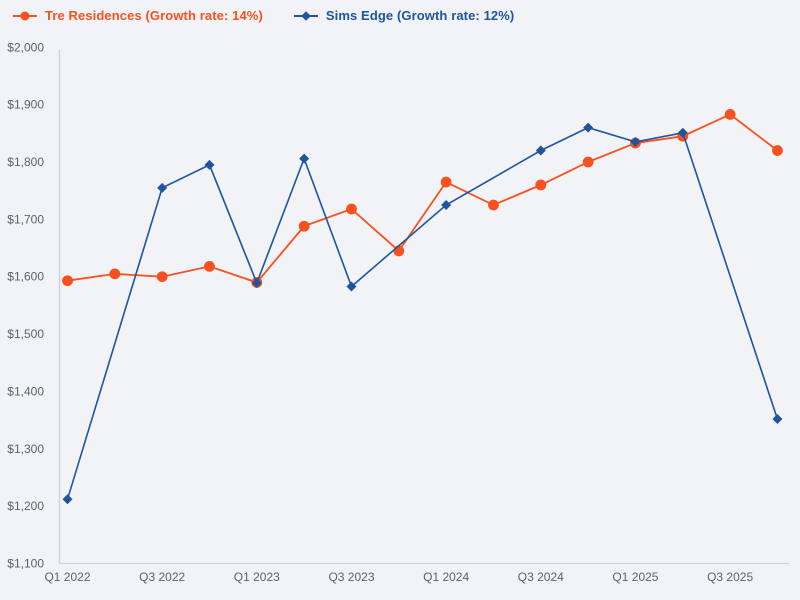 Image resolution: width=800 pixels, height=600 pixels. I want to click on legend-item-sims-edge: Sims Edge (Growth rate: 12%), so click(403, 15).